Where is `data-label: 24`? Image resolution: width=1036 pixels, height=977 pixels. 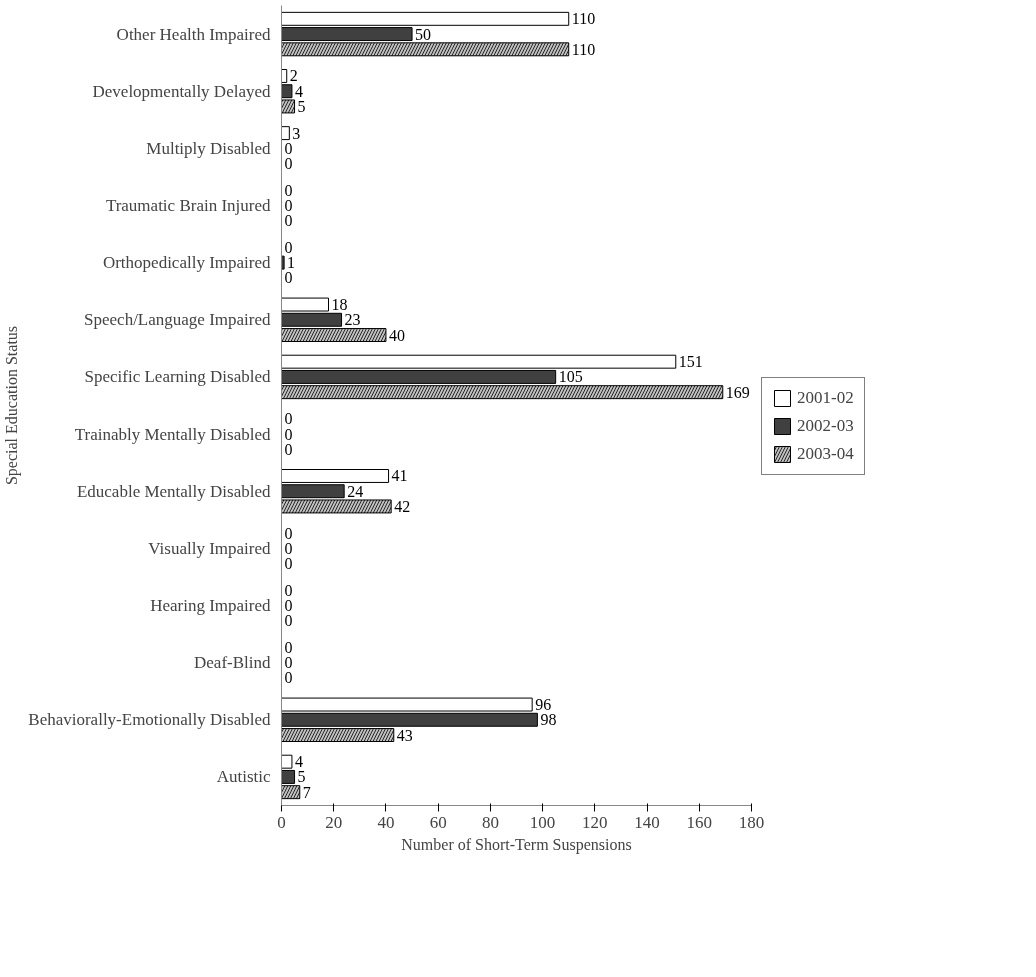
data-label: 24 is located at coordinates (355, 491).